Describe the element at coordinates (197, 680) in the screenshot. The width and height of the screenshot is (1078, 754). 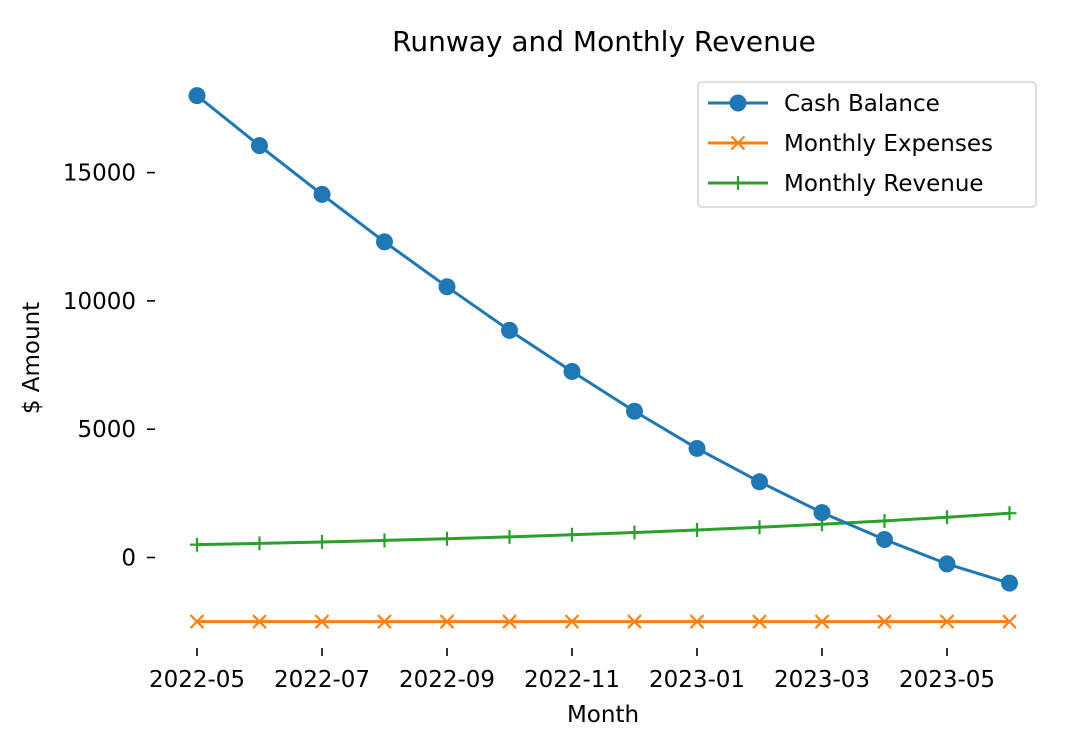
I see `x-tick-label: 2022-05` at that location.